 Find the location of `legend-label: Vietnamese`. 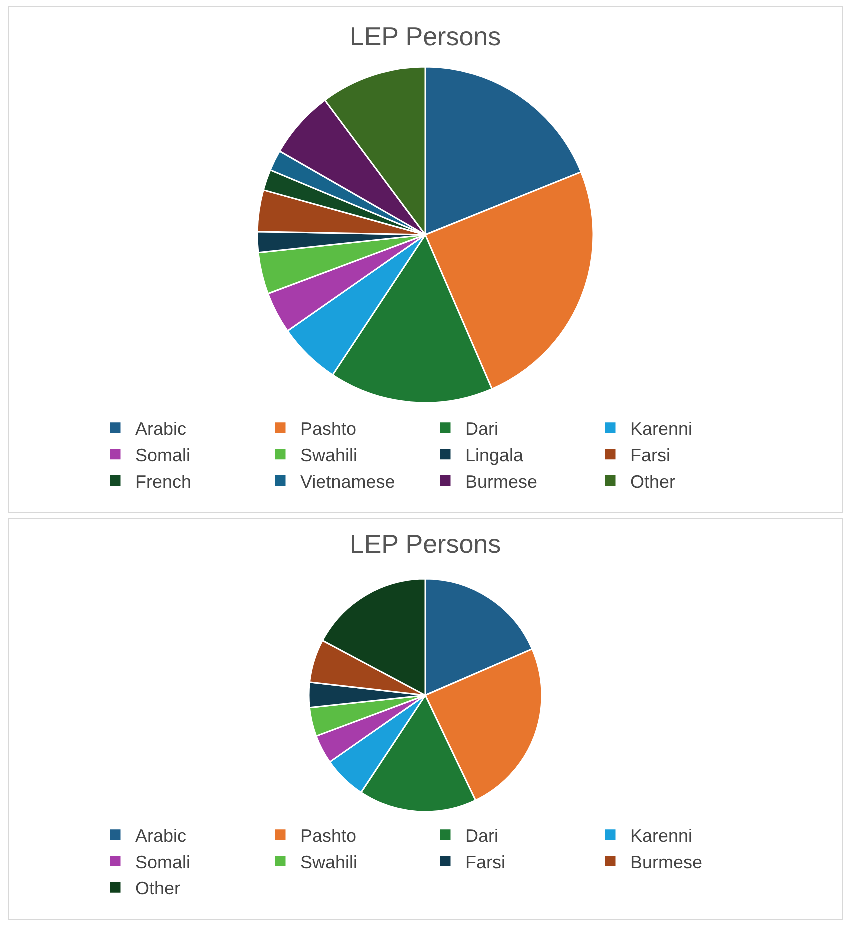

legend-label: Vietnamese is located at coordinates (348, 482).